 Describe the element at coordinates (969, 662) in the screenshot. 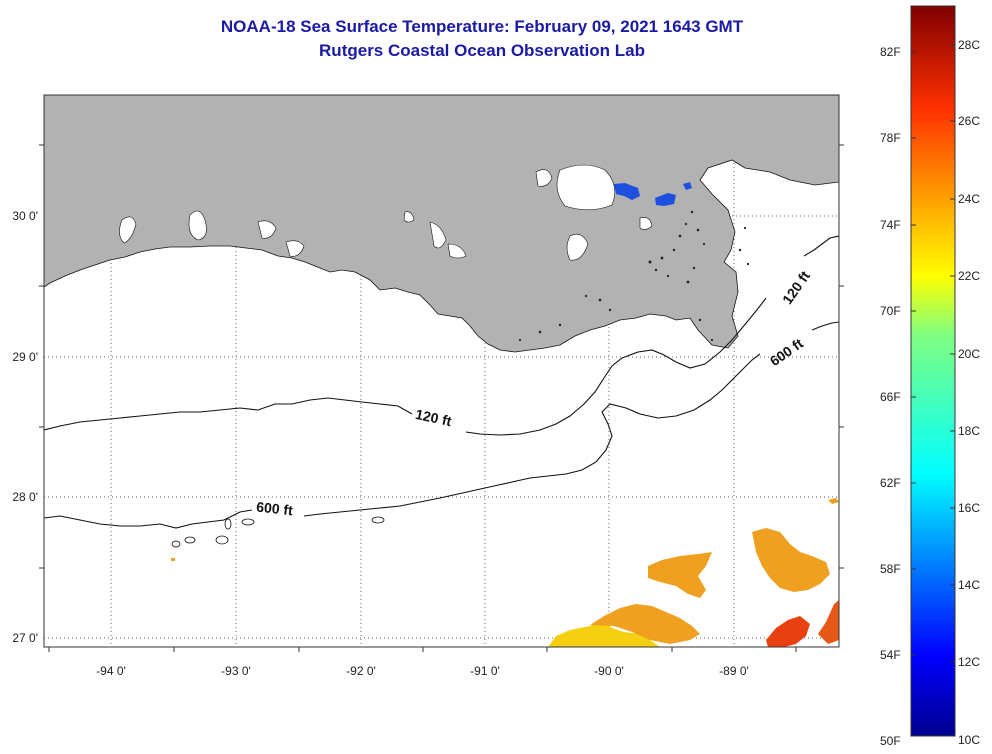

I see `colorbar-c-label: 12C` at that location.